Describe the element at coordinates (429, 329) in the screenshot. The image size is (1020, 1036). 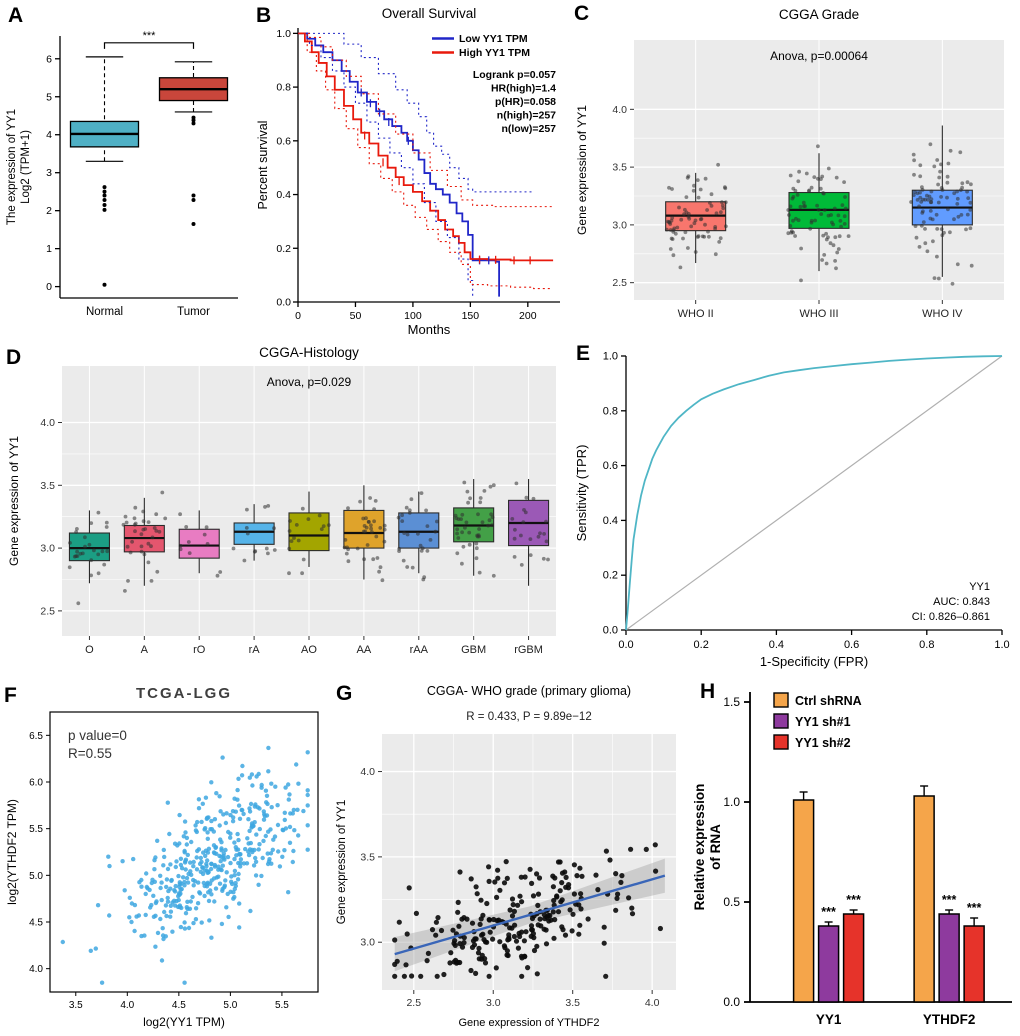
I see `svg-text: Months` at that location.